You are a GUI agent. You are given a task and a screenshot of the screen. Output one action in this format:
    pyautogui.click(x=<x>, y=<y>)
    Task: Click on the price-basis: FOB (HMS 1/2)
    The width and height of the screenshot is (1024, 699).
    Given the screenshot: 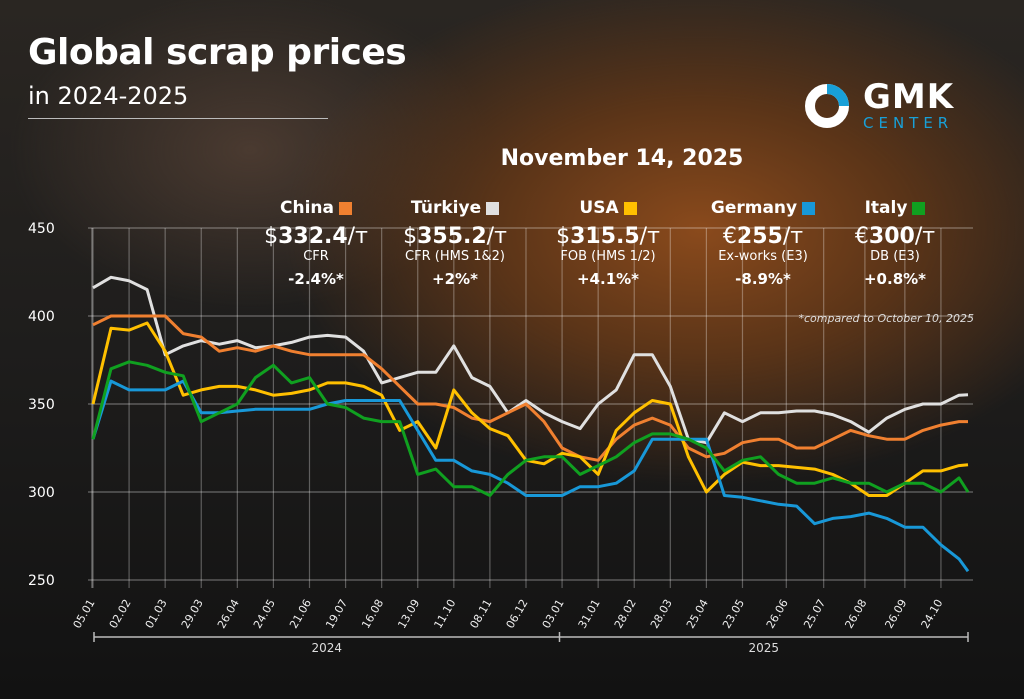 What is the action you would take?
    pyautogui.click(x=608, y=256)
    